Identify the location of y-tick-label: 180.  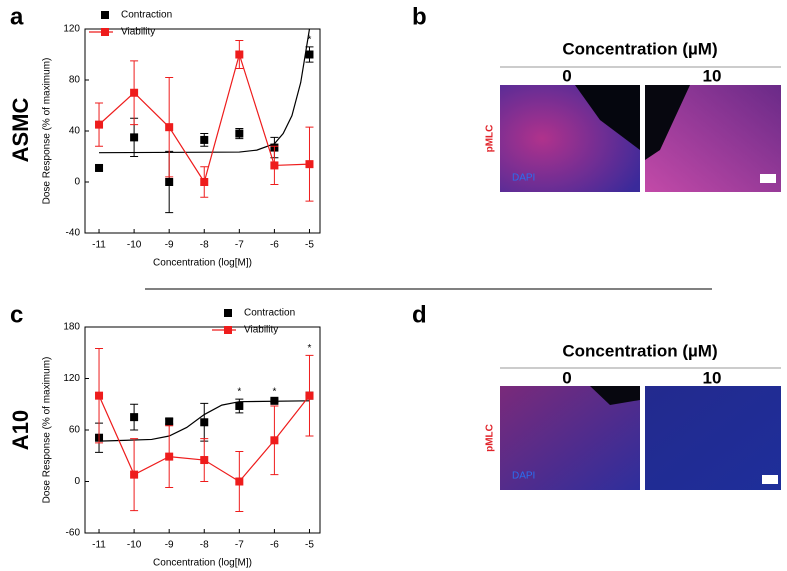
(71, 327).